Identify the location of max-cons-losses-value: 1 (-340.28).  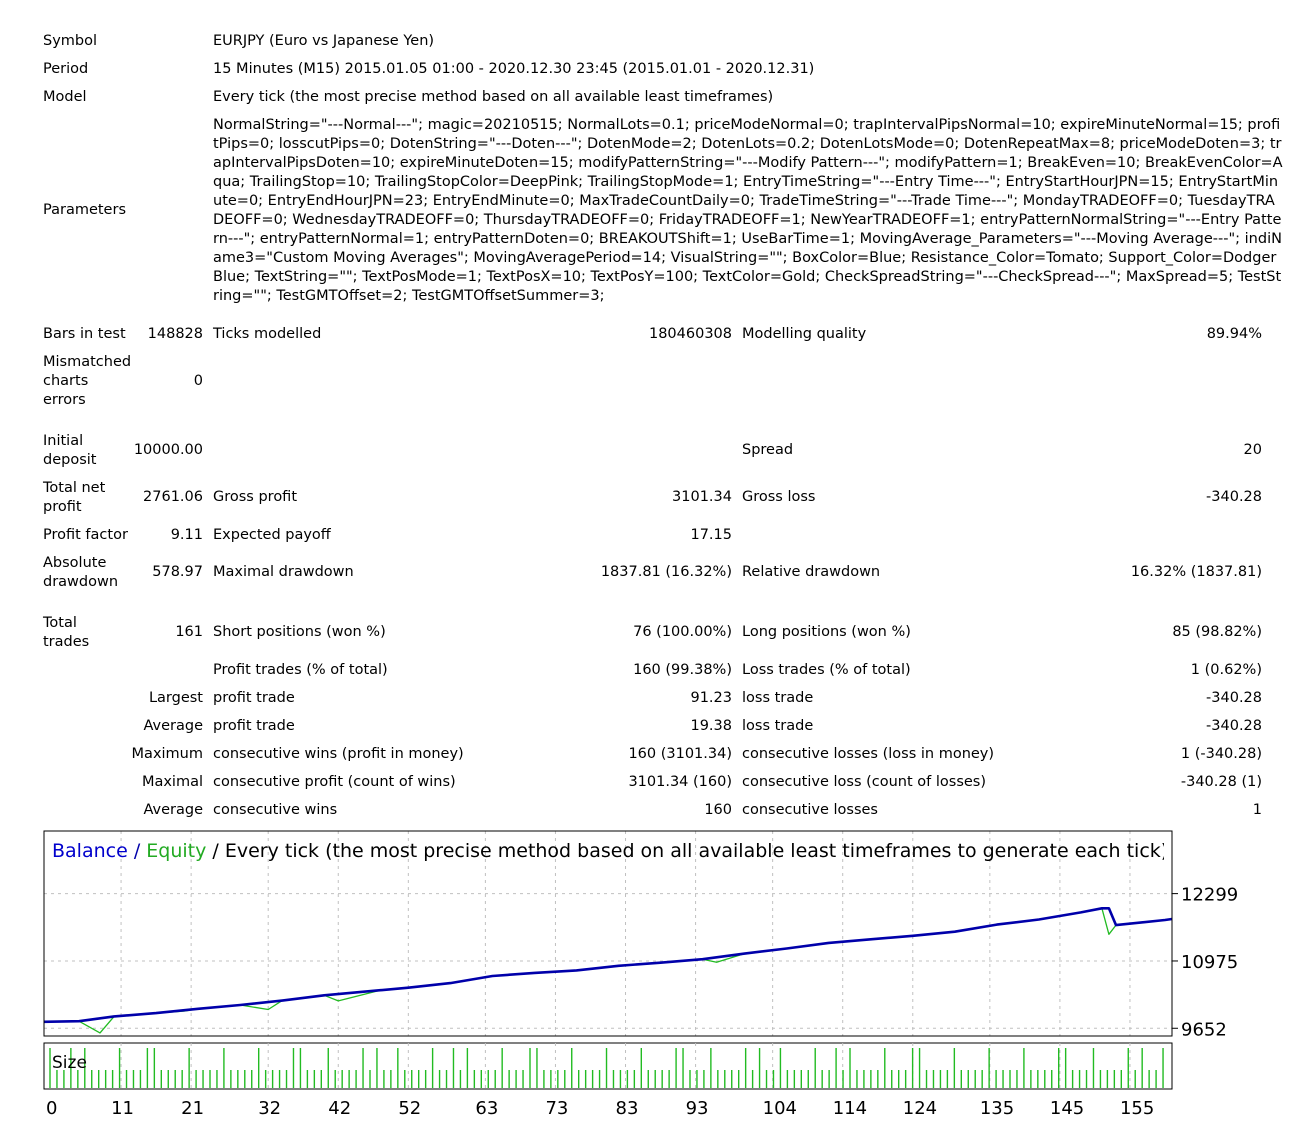
(1221, 754).